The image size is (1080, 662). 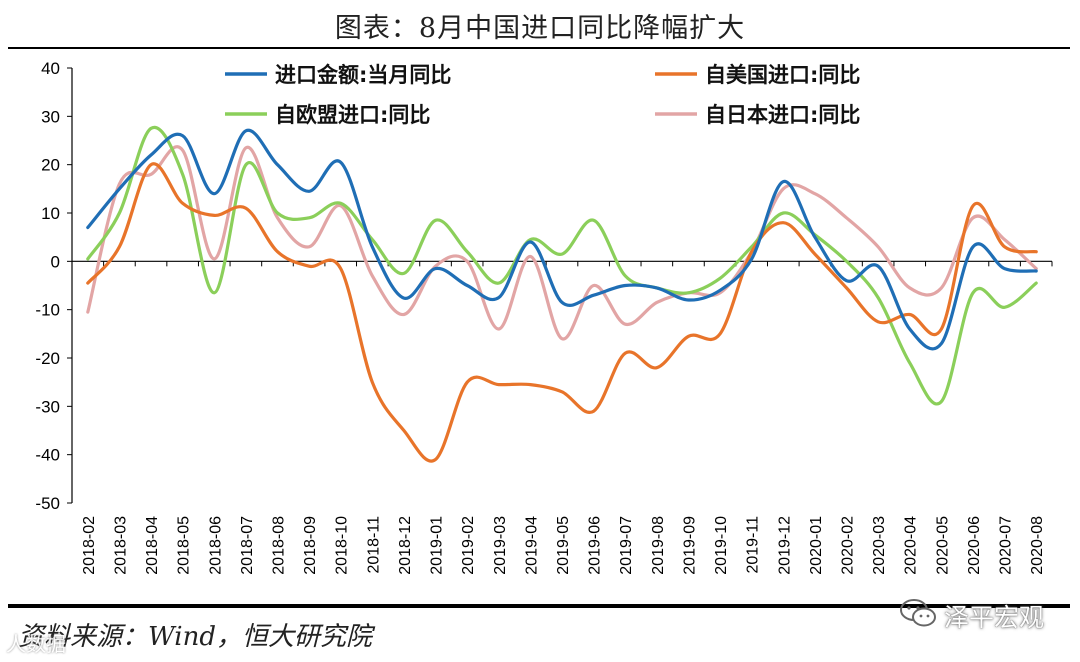 I want to click on x-tick-label: 2019-08, so click(x=658, y=545).